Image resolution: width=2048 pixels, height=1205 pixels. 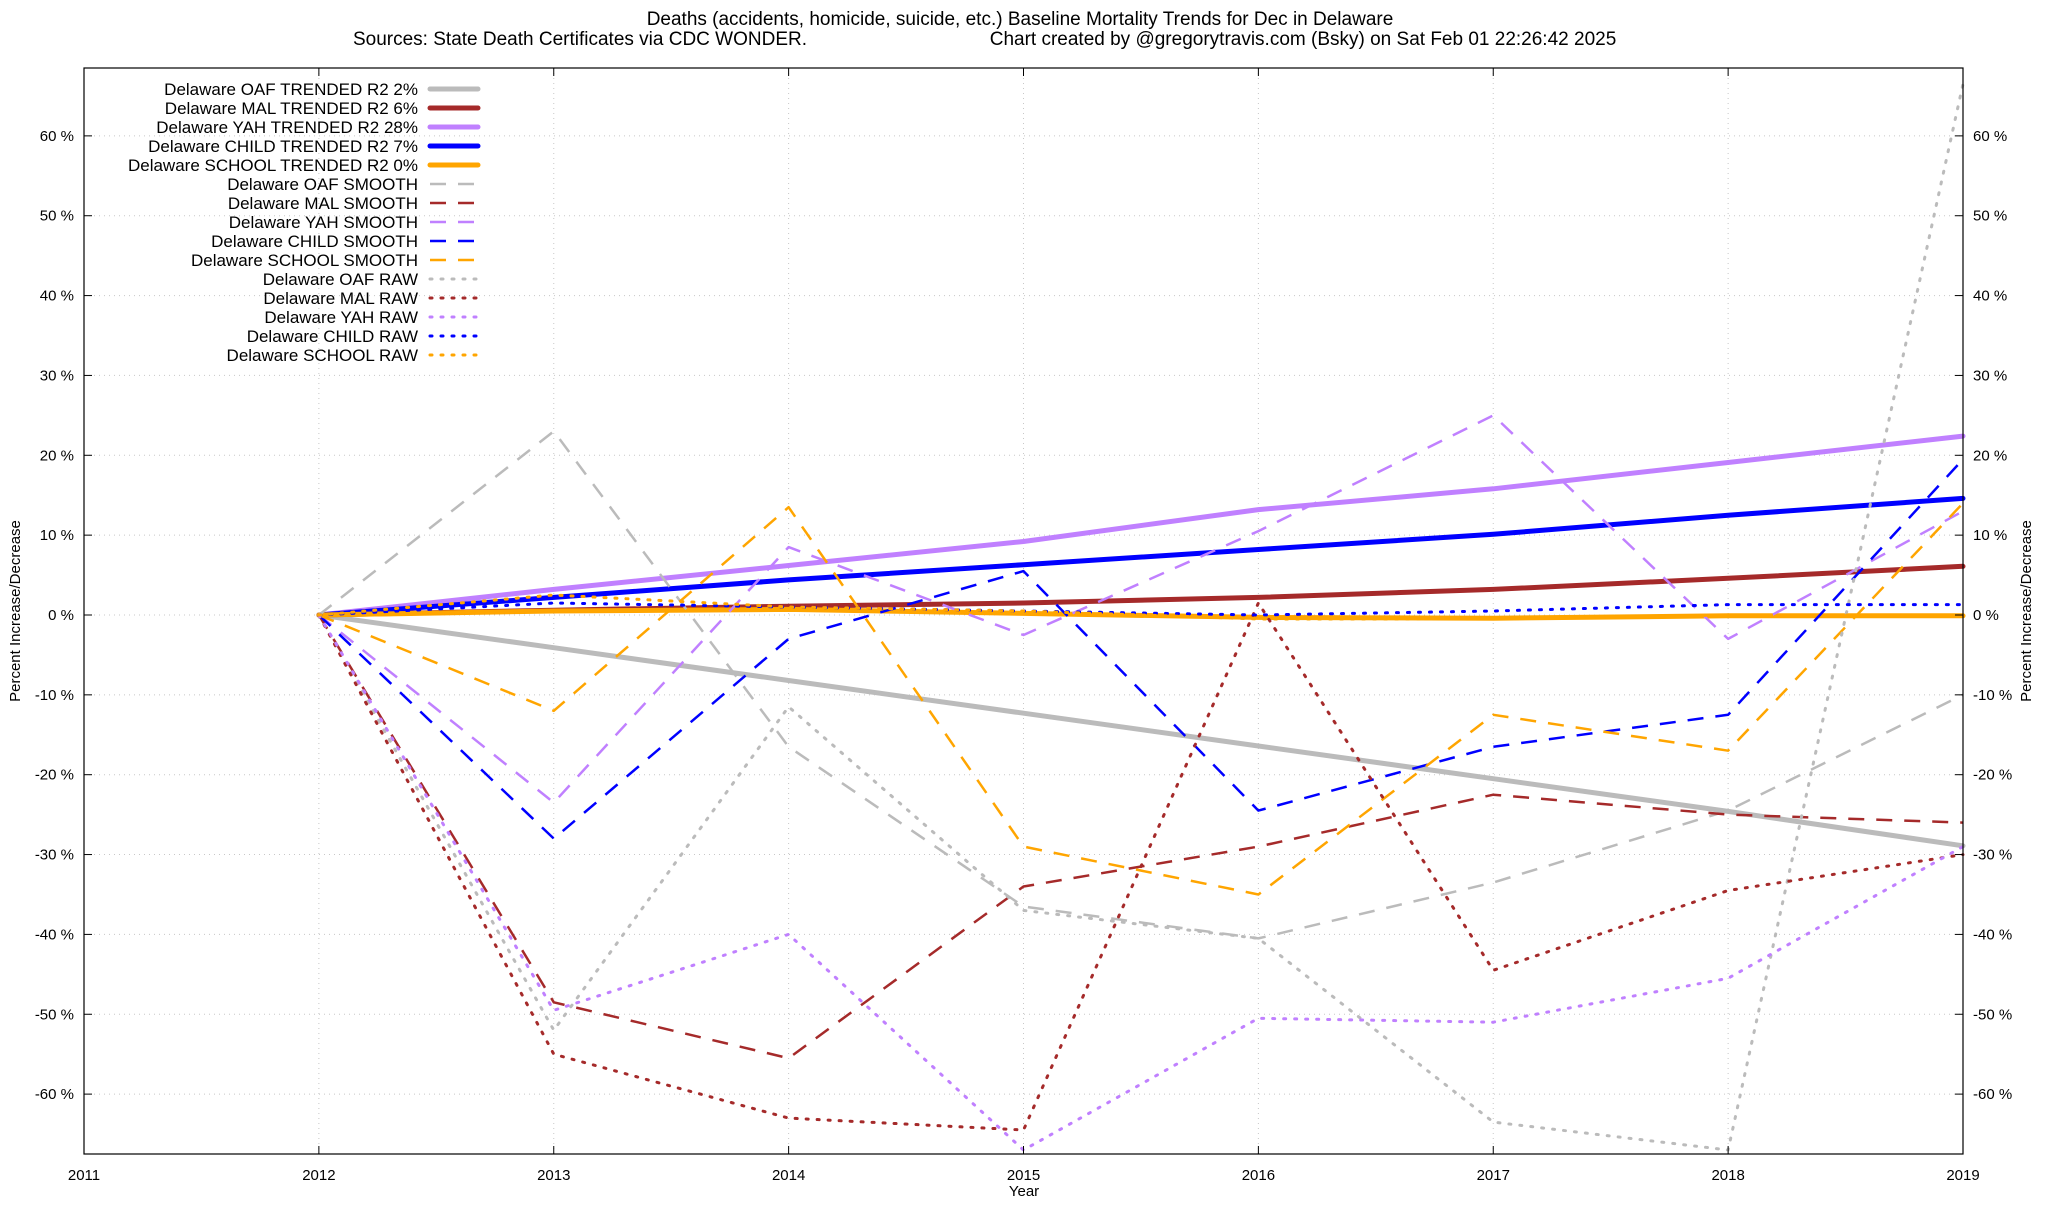 I want to click on x-axis-title: Year, so click(x=1024, y=1191).